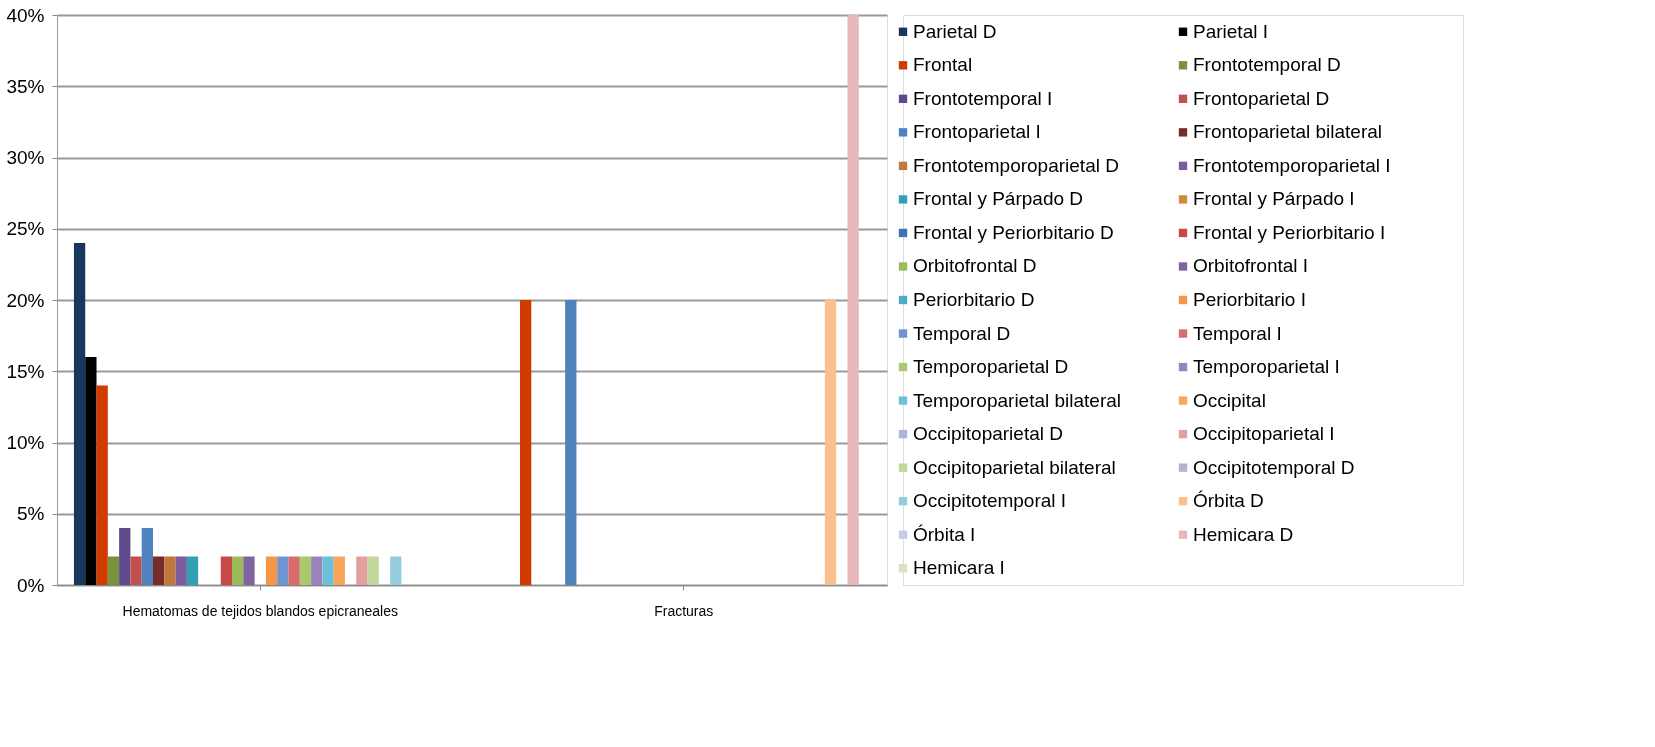 Image resolution: width=1655 pixels, height=747 pixels. I want to click on legend-label: Temporal D, so click(962, 333).